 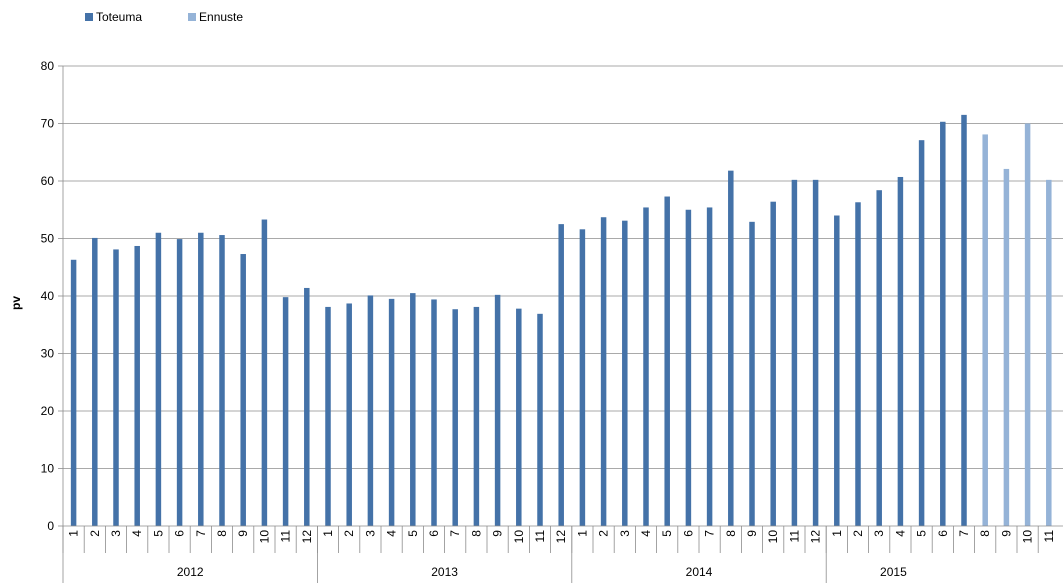 What do you see at coordinates (89, 17) in the screenshot?
I see `legend-swatch-toteuma` at bounding box center [89, 17].